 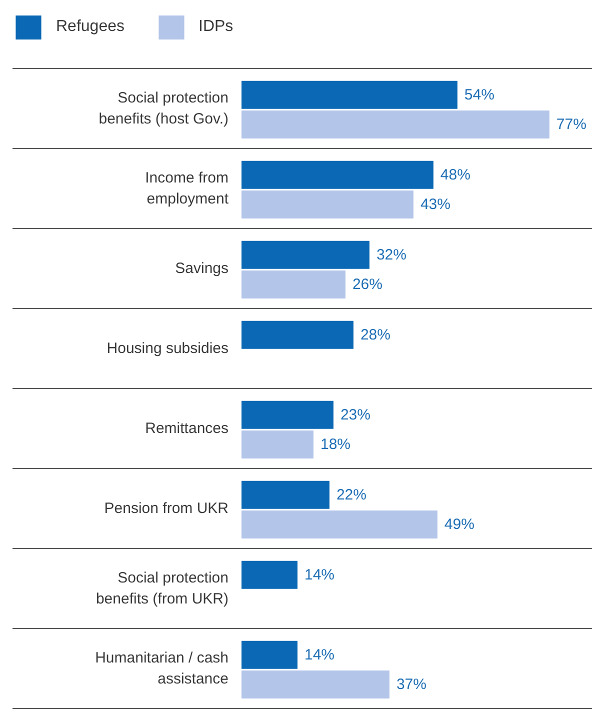 I want to click on data-label: 28%, so click(x=375, y=335).